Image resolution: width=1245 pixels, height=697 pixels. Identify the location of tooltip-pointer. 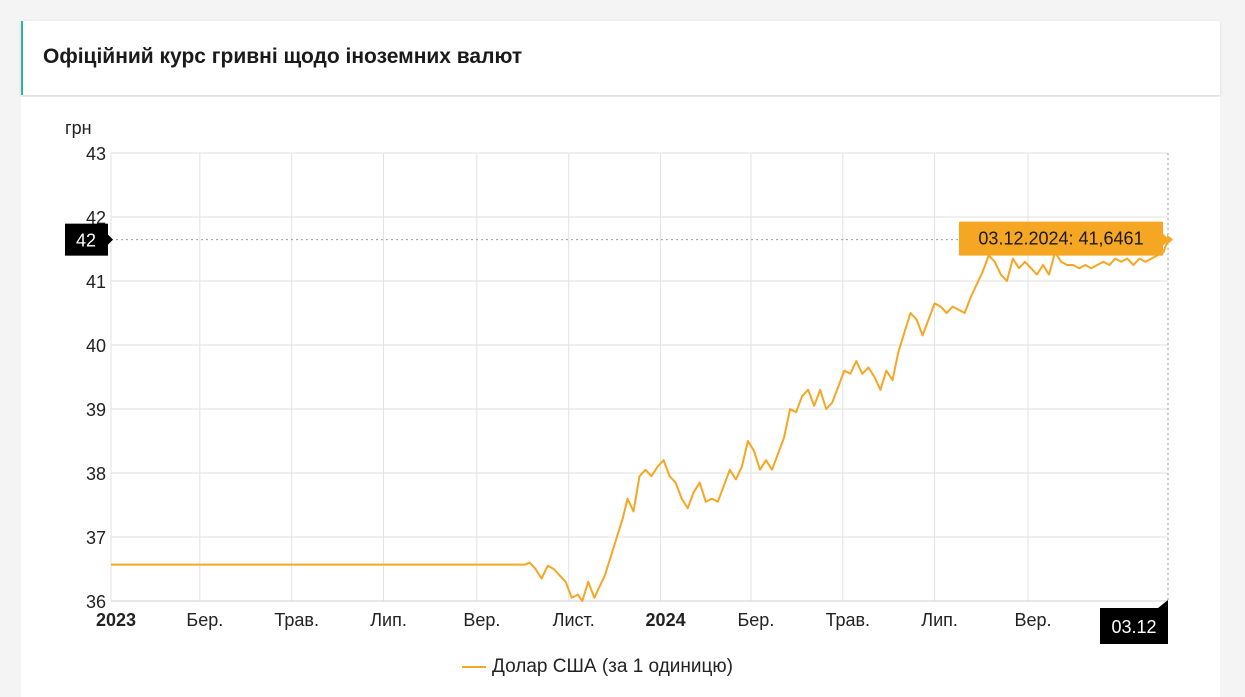
(1166, 239).